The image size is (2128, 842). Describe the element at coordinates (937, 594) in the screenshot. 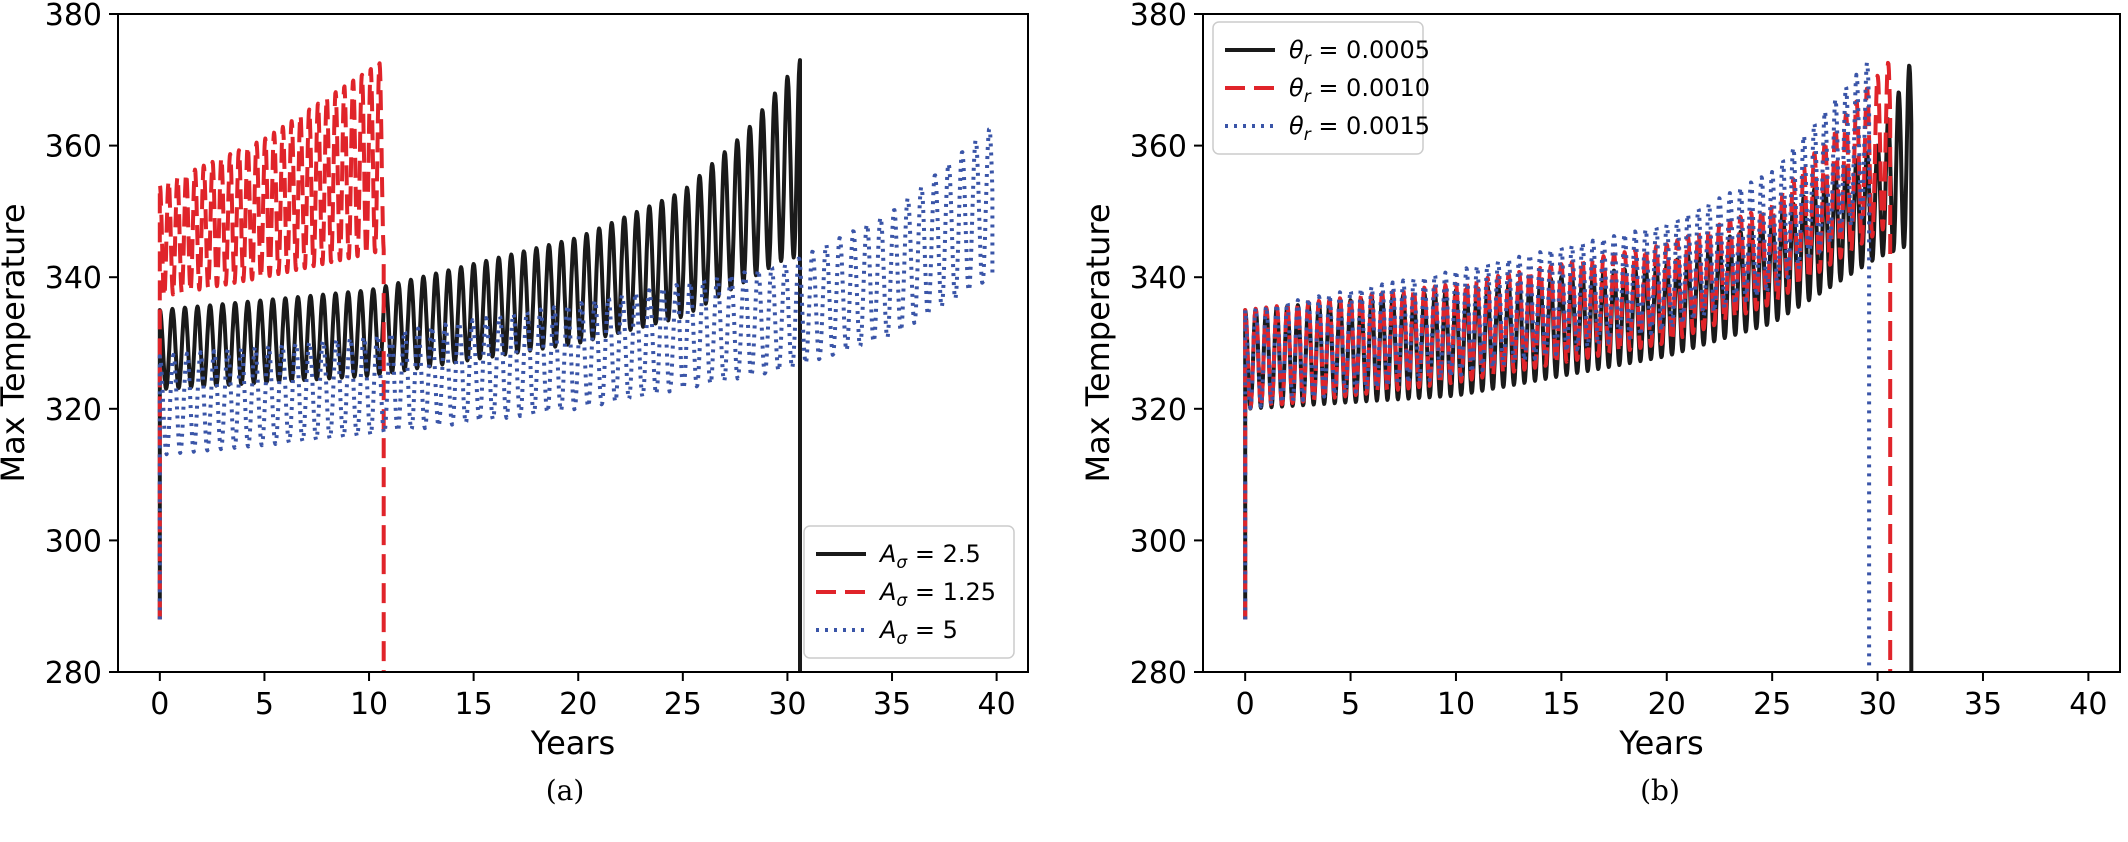

I see `legend-label-2: Aσ = 1.25` at that location.